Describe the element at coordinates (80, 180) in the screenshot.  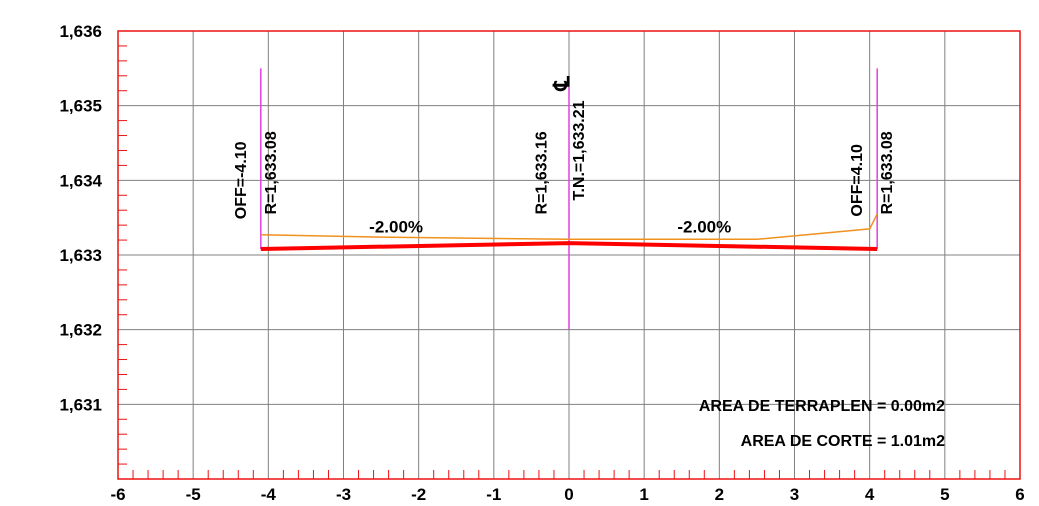
I see `y-tick-label: 1,634` at that location.